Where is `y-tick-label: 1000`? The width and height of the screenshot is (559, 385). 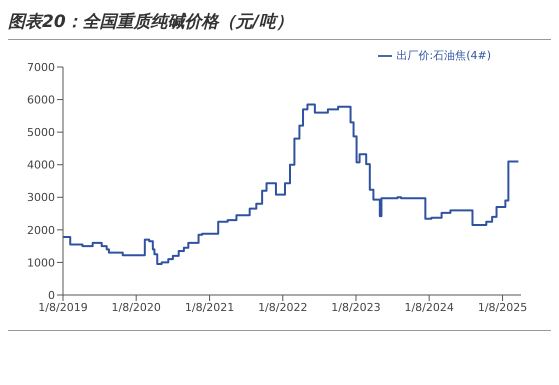
y-tick-label: 1000 is located at coordinates (41, 263).